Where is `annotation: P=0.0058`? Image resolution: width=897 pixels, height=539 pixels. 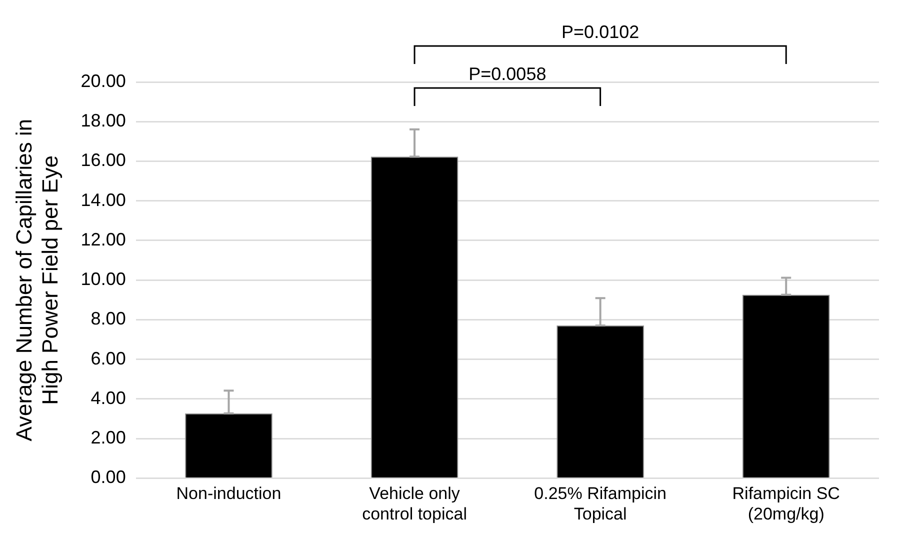
annotation: P=0.0058 is located at coordinates (507, 74).